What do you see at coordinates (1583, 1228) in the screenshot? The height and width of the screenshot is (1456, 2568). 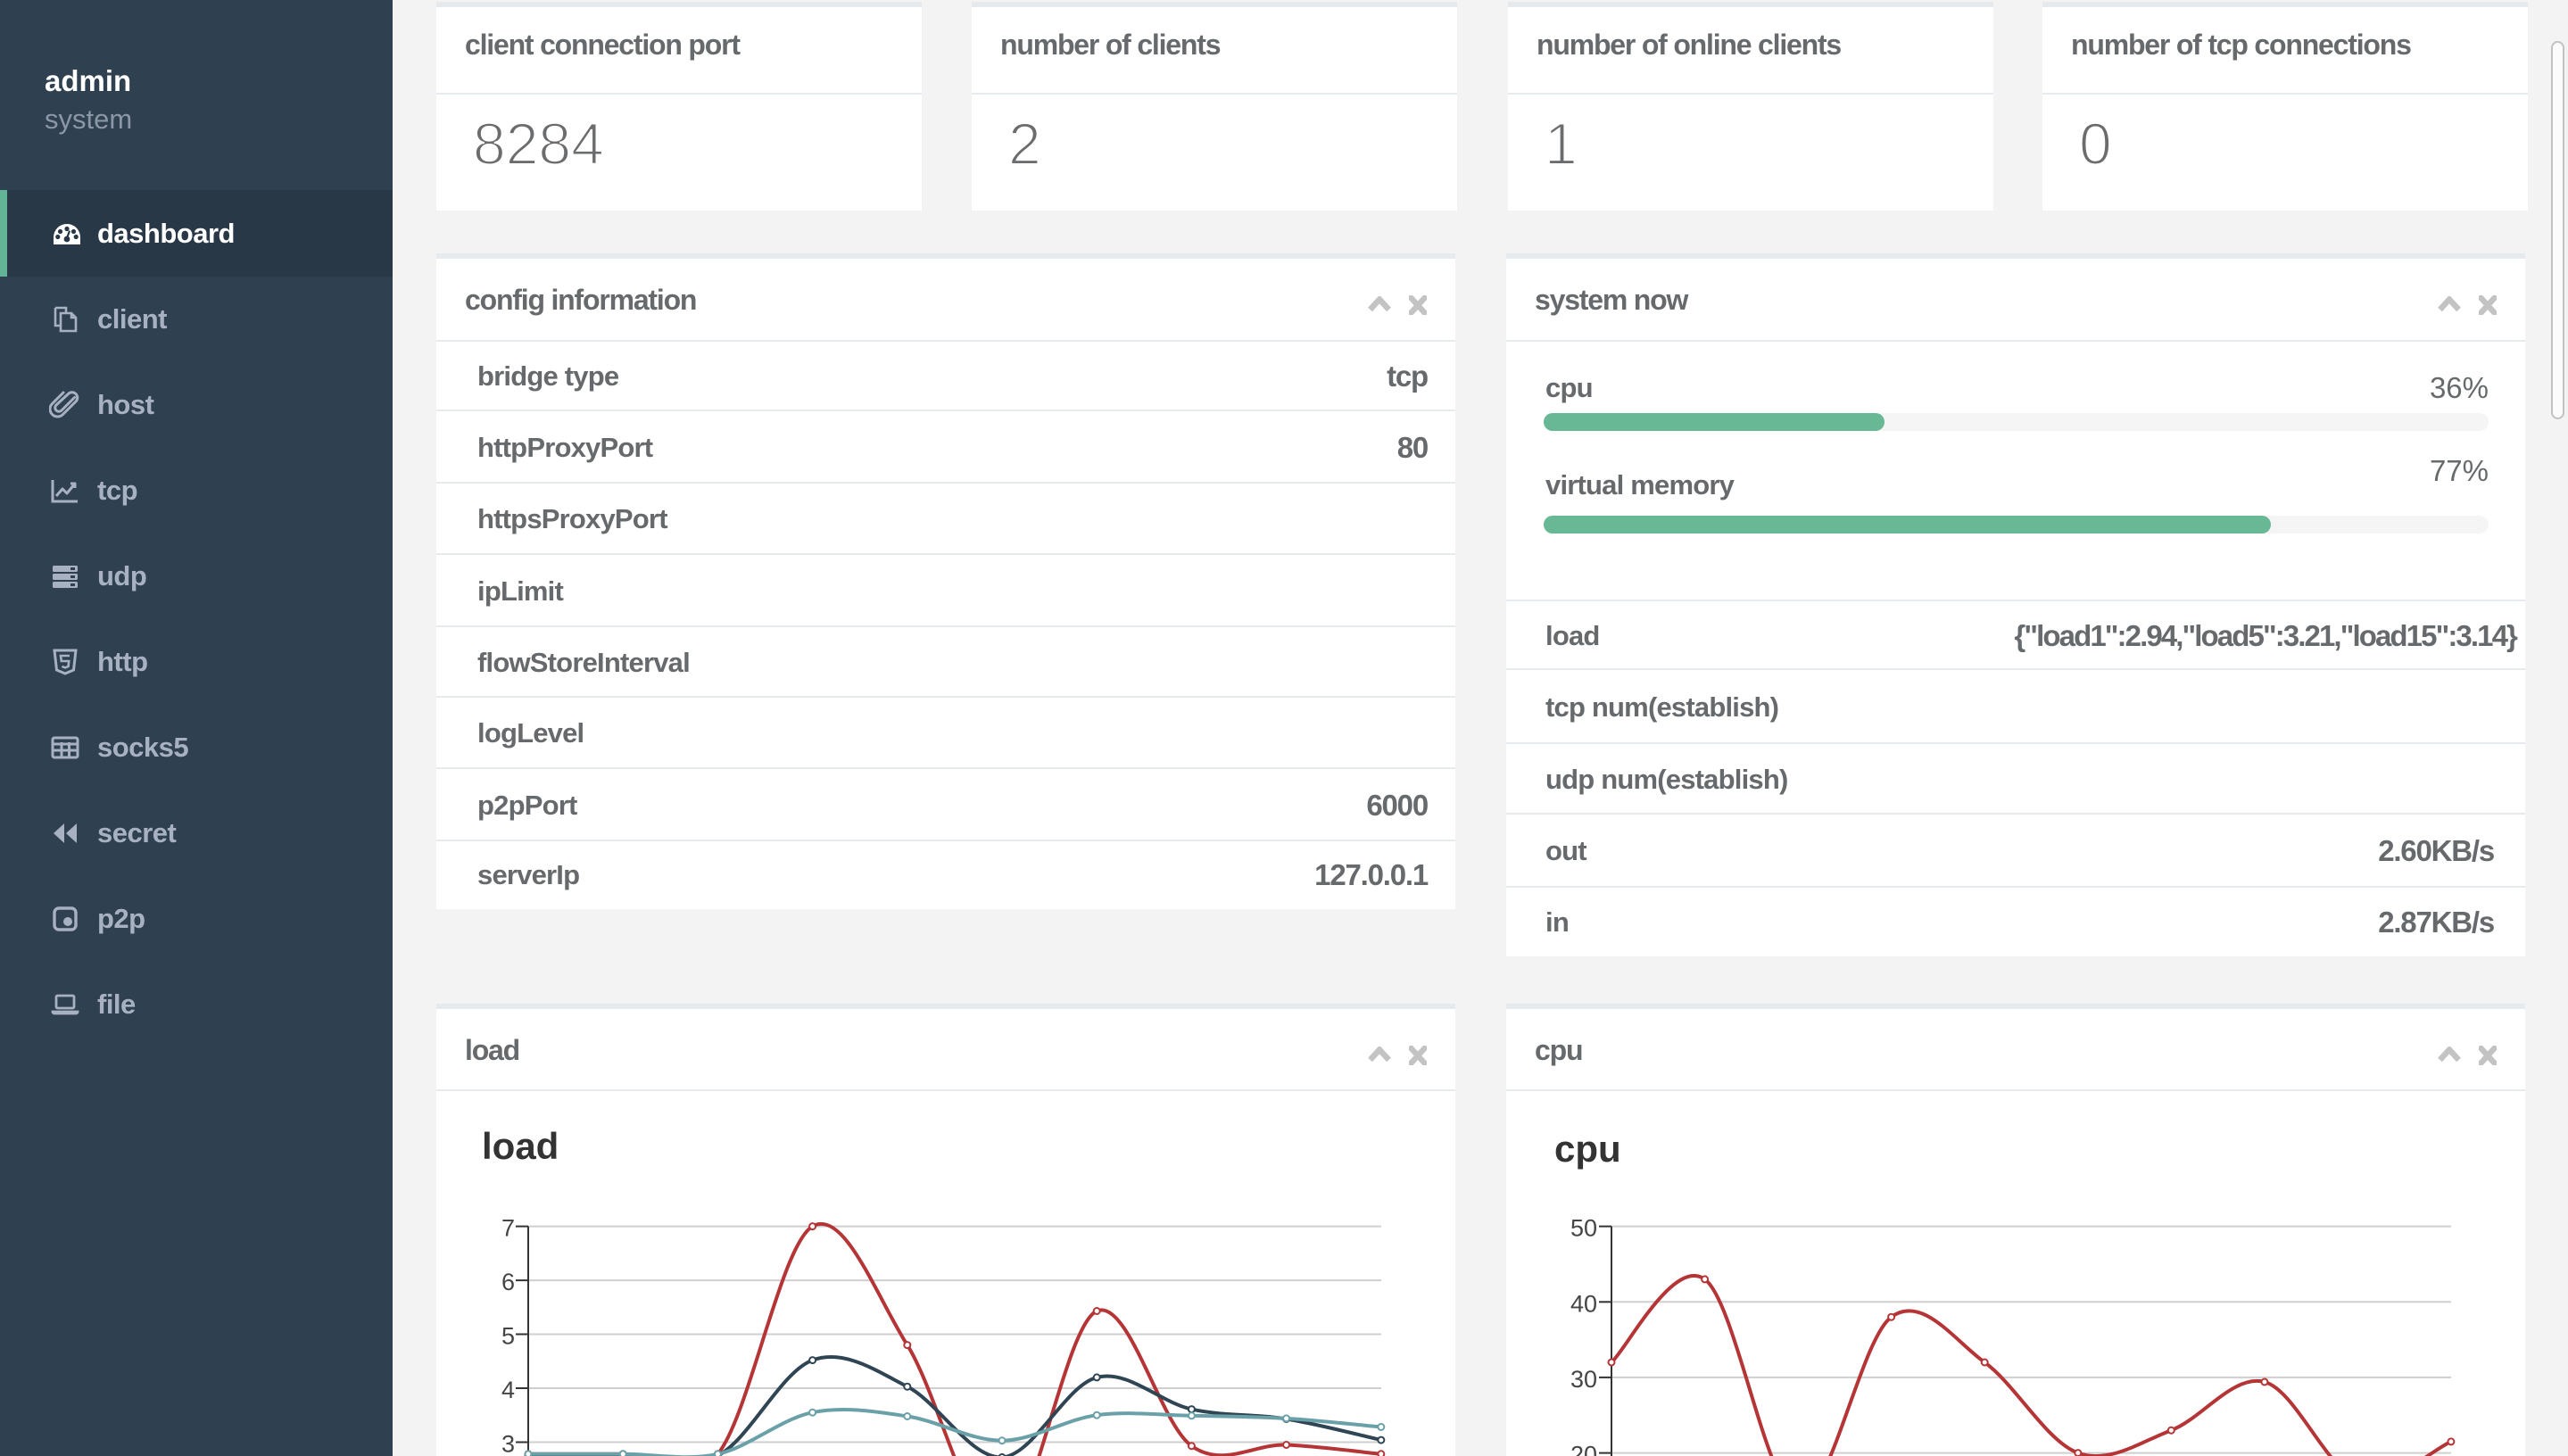 I see `svg-text: 50` at bounding box center [1583, 1228].